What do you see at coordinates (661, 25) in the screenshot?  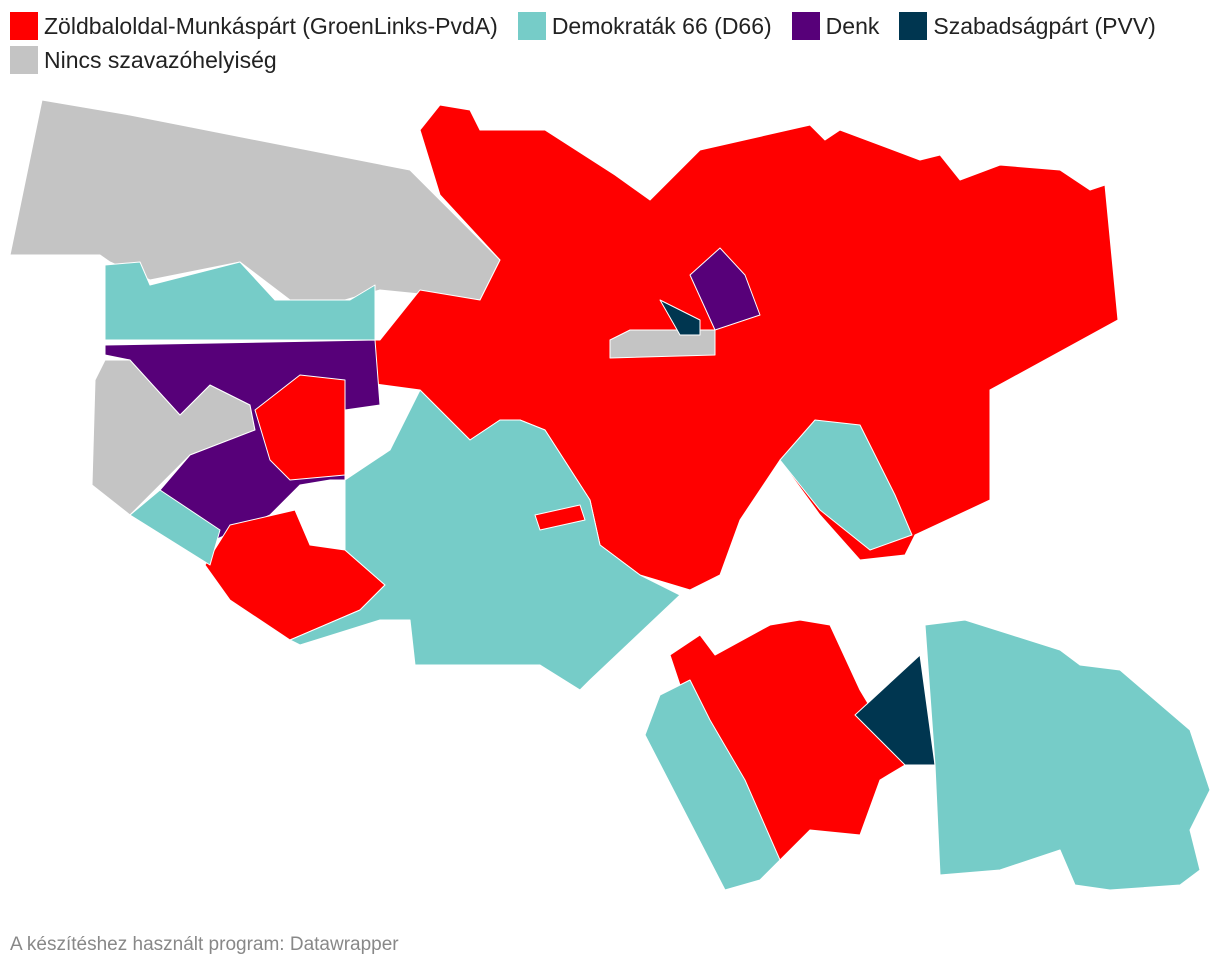 I see `legend-label: Demokraták 66 (D66)` at bounding box center [661, 25].